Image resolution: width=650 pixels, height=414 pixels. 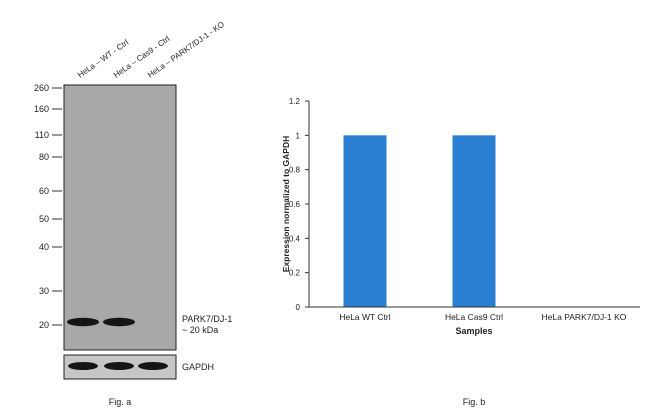 What do you see at coordinates (474, 317) in the screenshot?
I see `x-category-label: HeLa Cas9 Ctrl` at bounding box center [474, 317].